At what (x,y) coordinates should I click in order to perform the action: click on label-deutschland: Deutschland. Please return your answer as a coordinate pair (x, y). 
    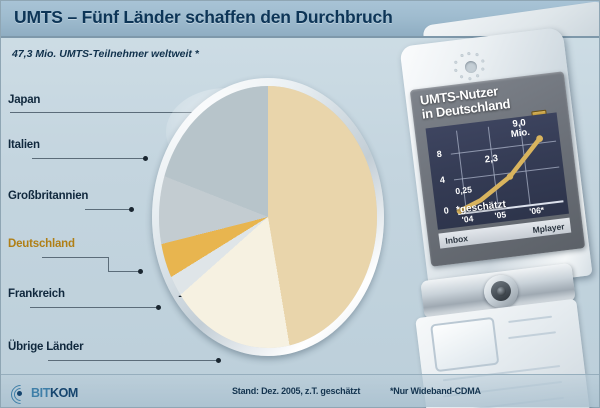
    Looking at the image, I should click on (41, 244).